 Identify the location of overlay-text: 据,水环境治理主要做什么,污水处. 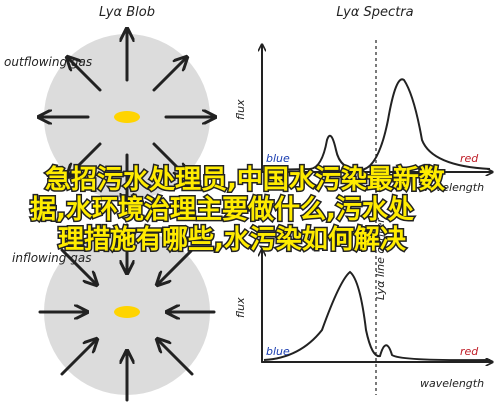
(222, 209).